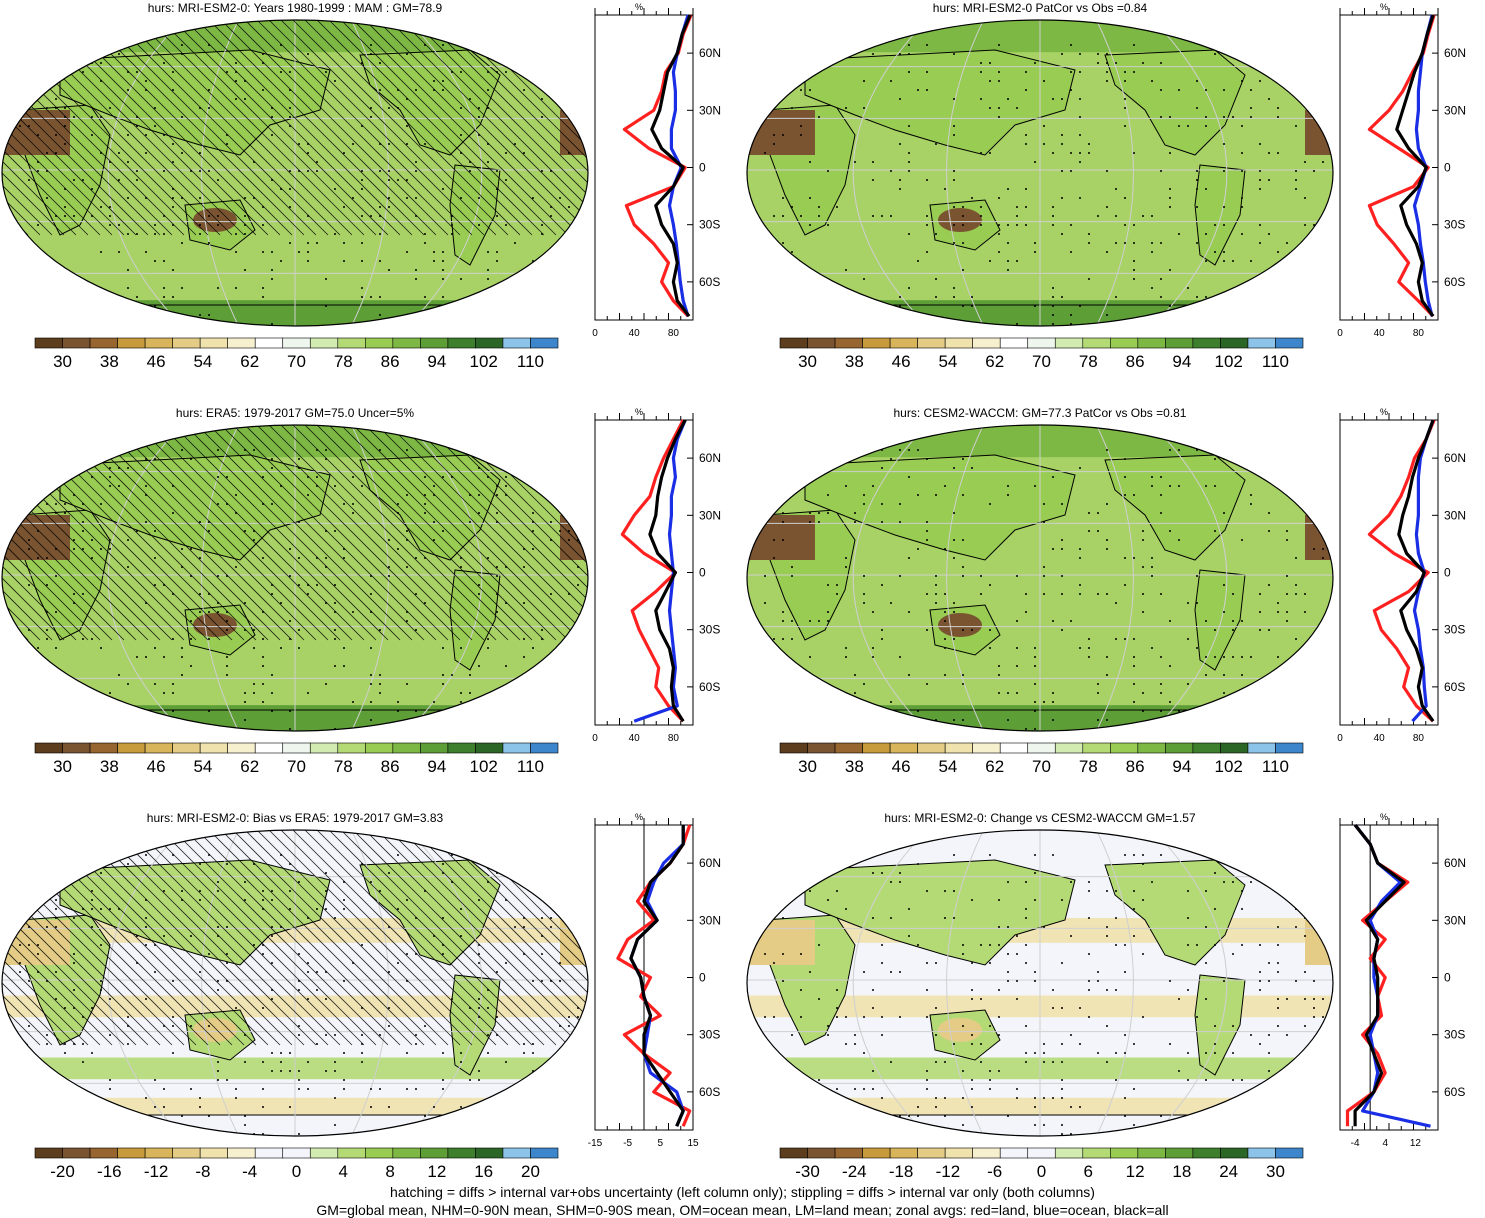  I want to click on zonal-x-tick: 0, so click(595, 738).